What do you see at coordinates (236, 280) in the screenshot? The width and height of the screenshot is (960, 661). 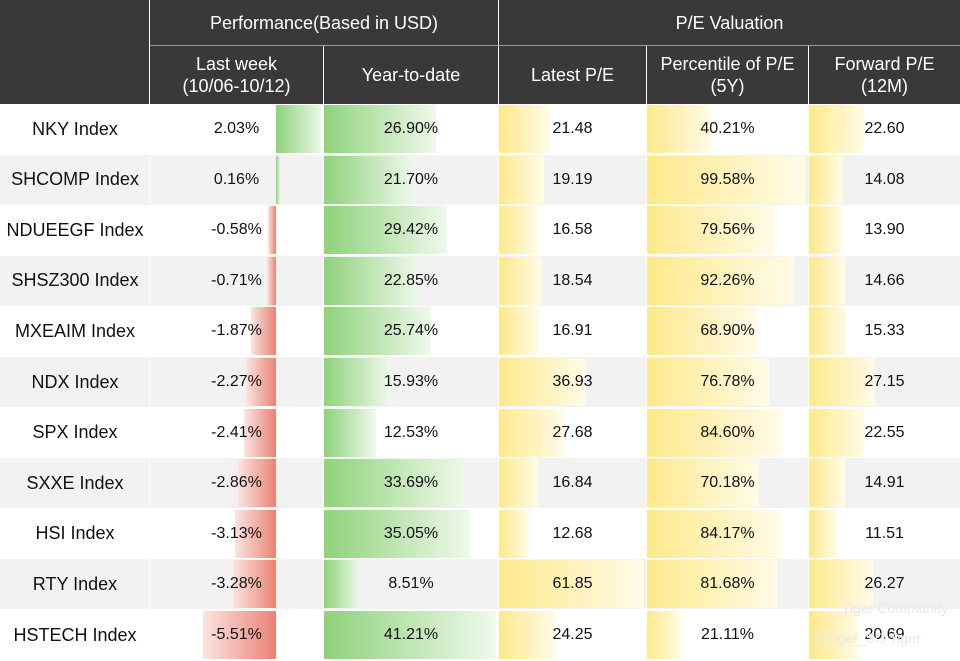 I see `last-week-value: -0.71%` at bounding box center [236, 280].